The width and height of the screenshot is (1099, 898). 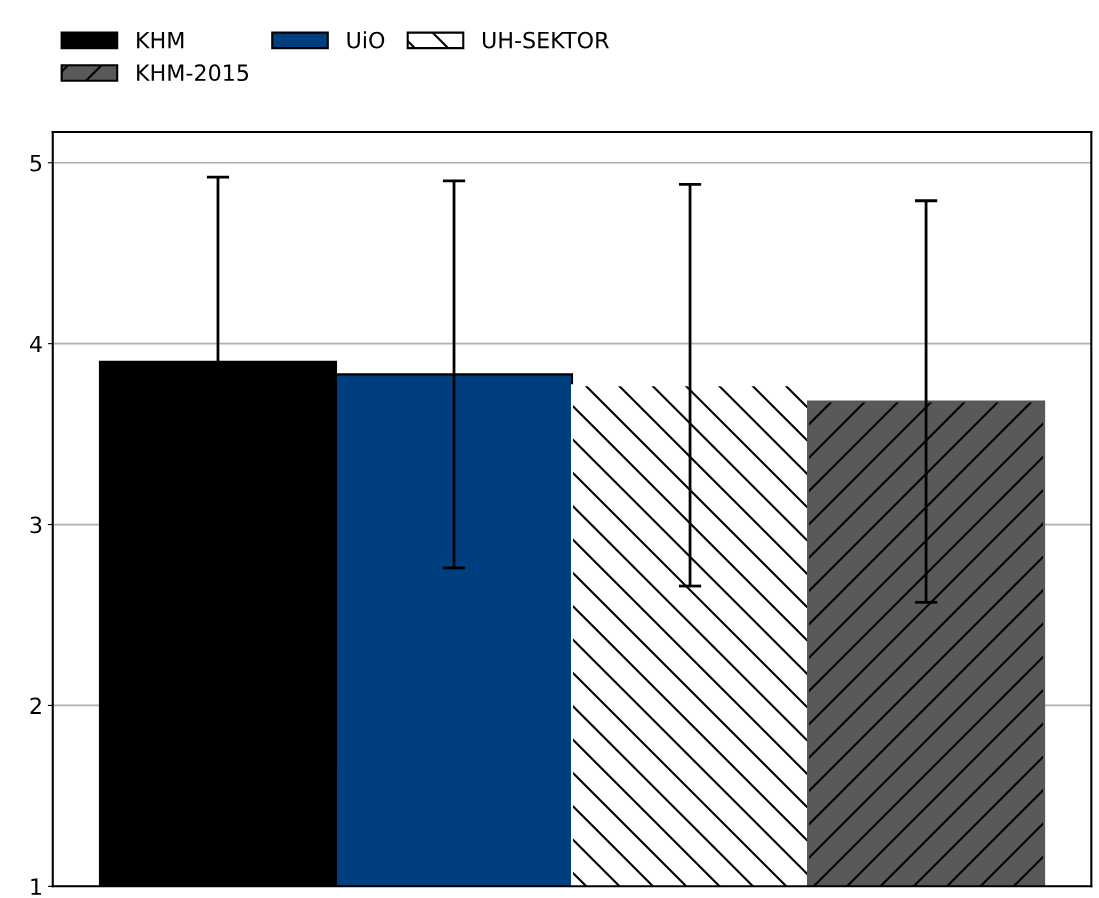 What do you see at coordinates (160, 40) in the screenshot?
I see `legend-label: KHM` at bounding box center [160, 40].